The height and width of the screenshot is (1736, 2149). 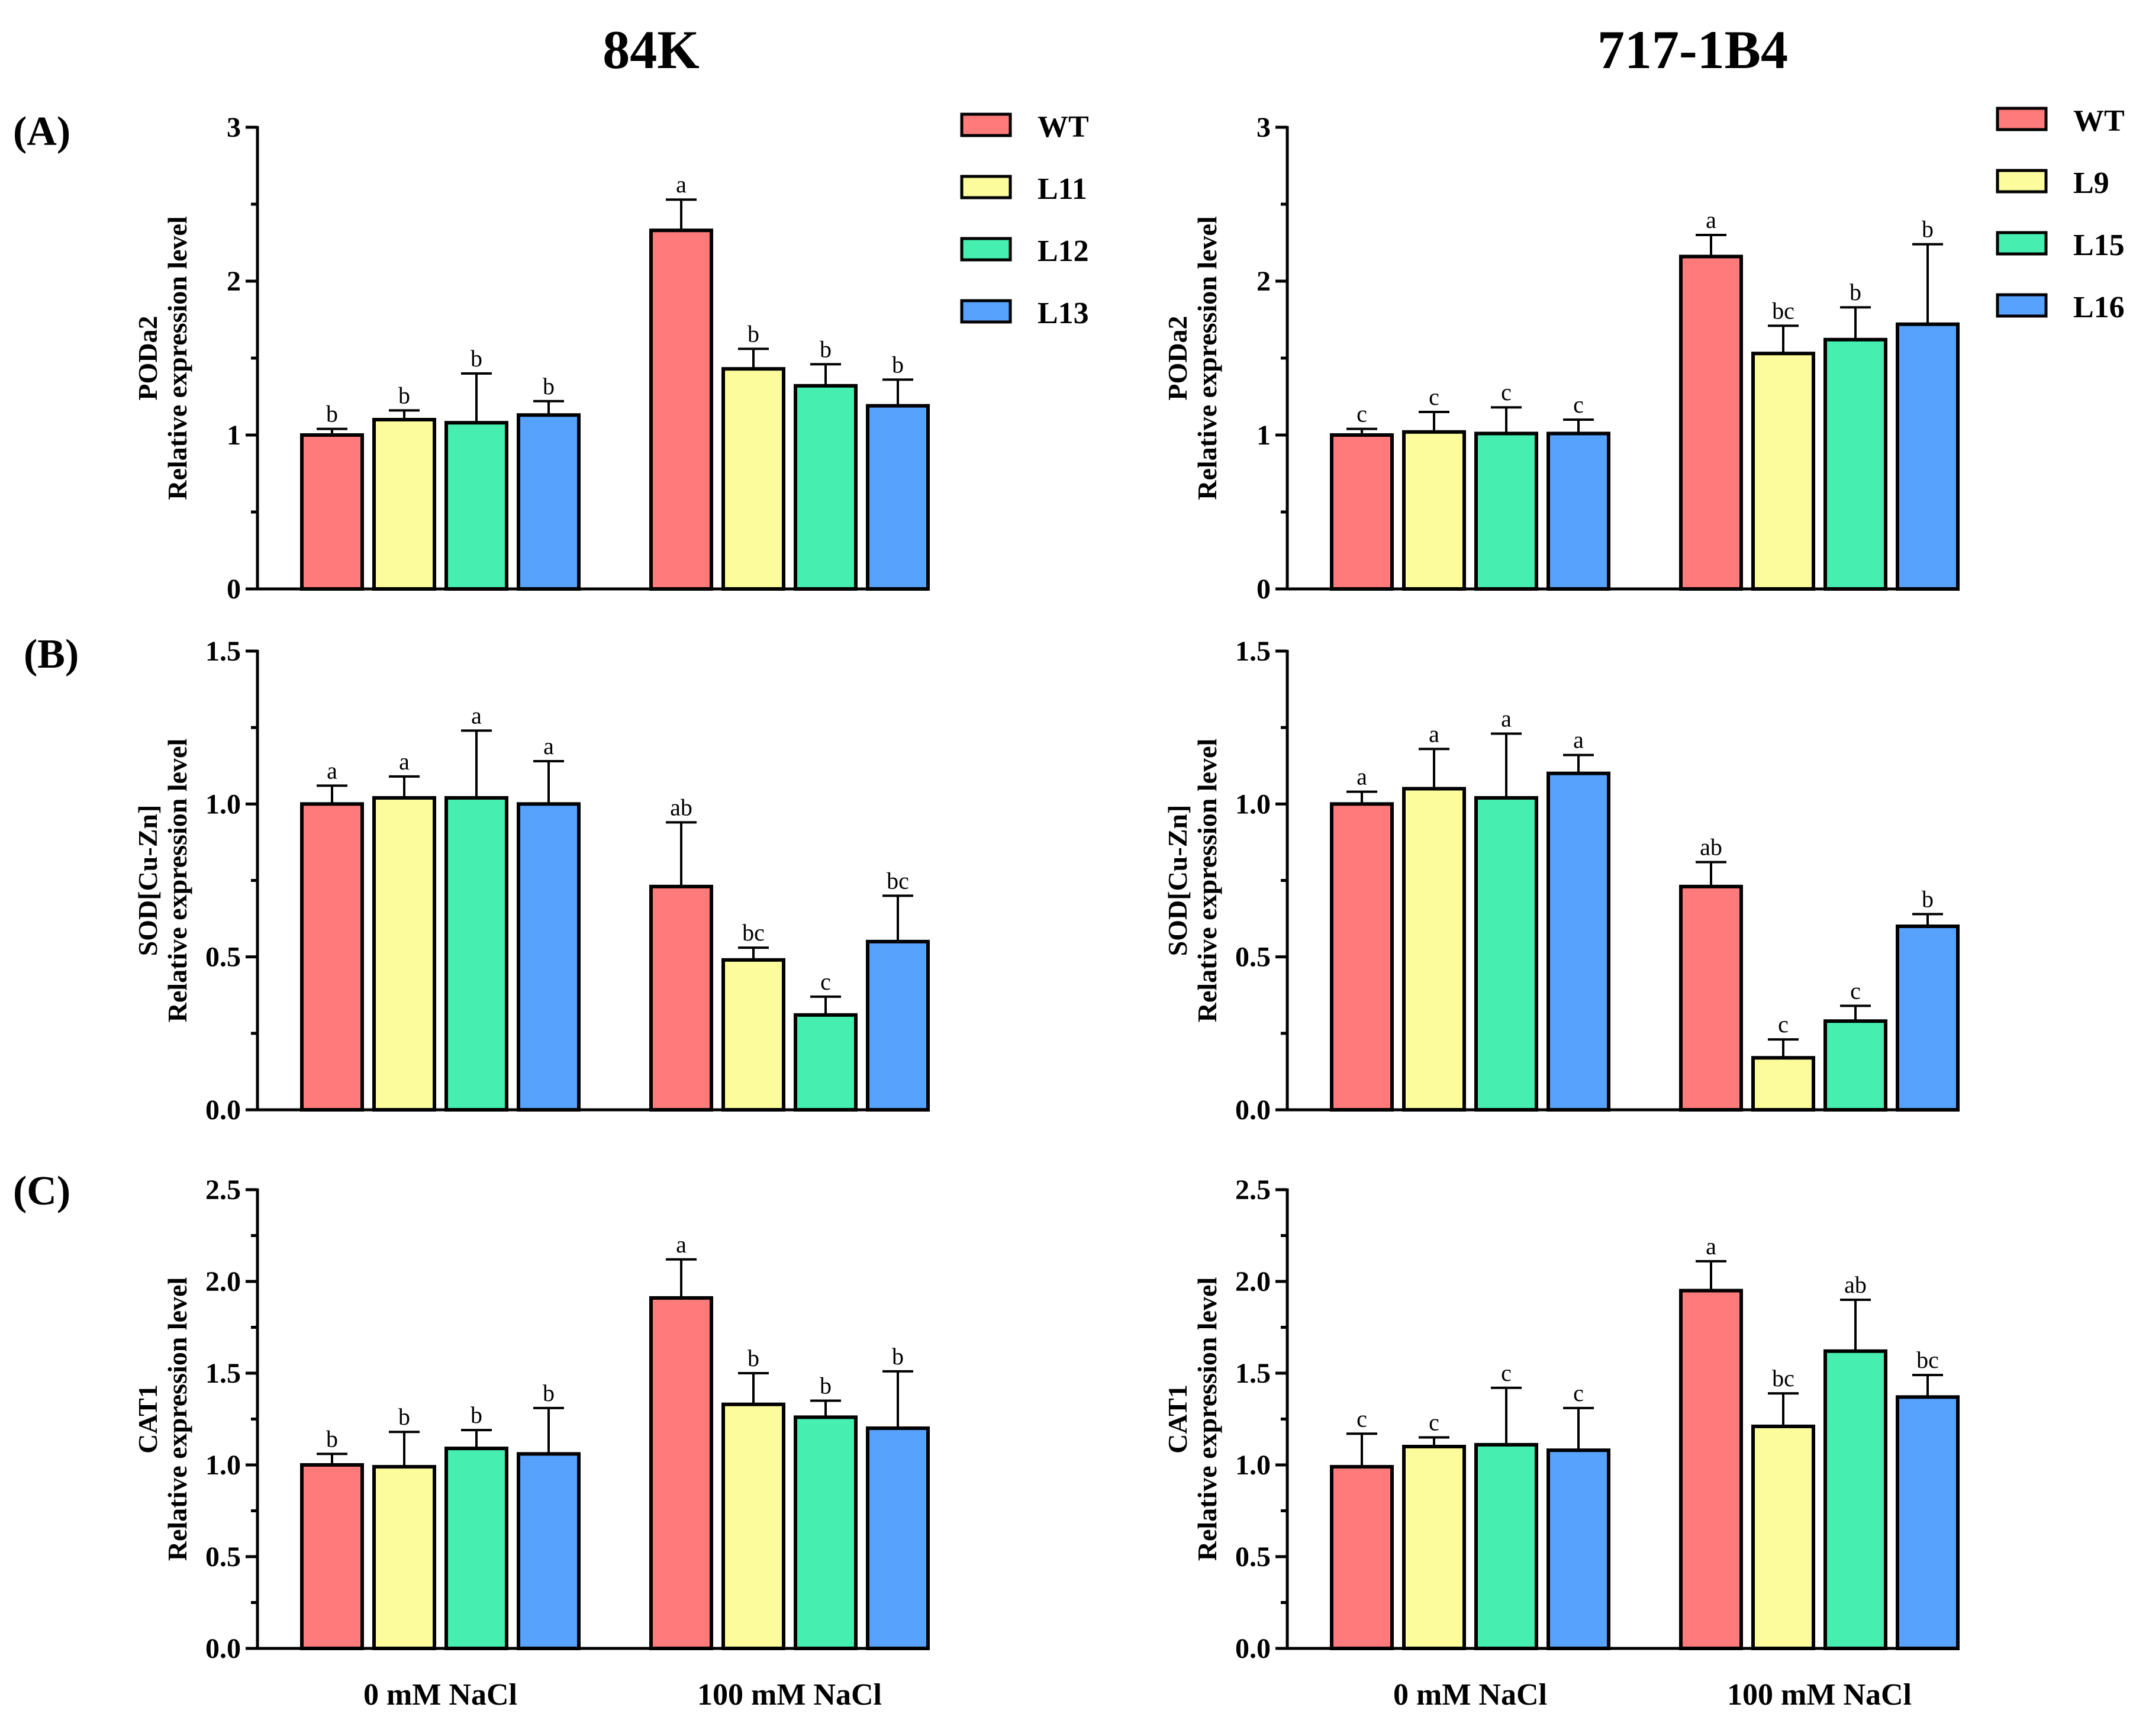 I want to click on chart-2-sig-letter: c, so click(x=826, y=981).